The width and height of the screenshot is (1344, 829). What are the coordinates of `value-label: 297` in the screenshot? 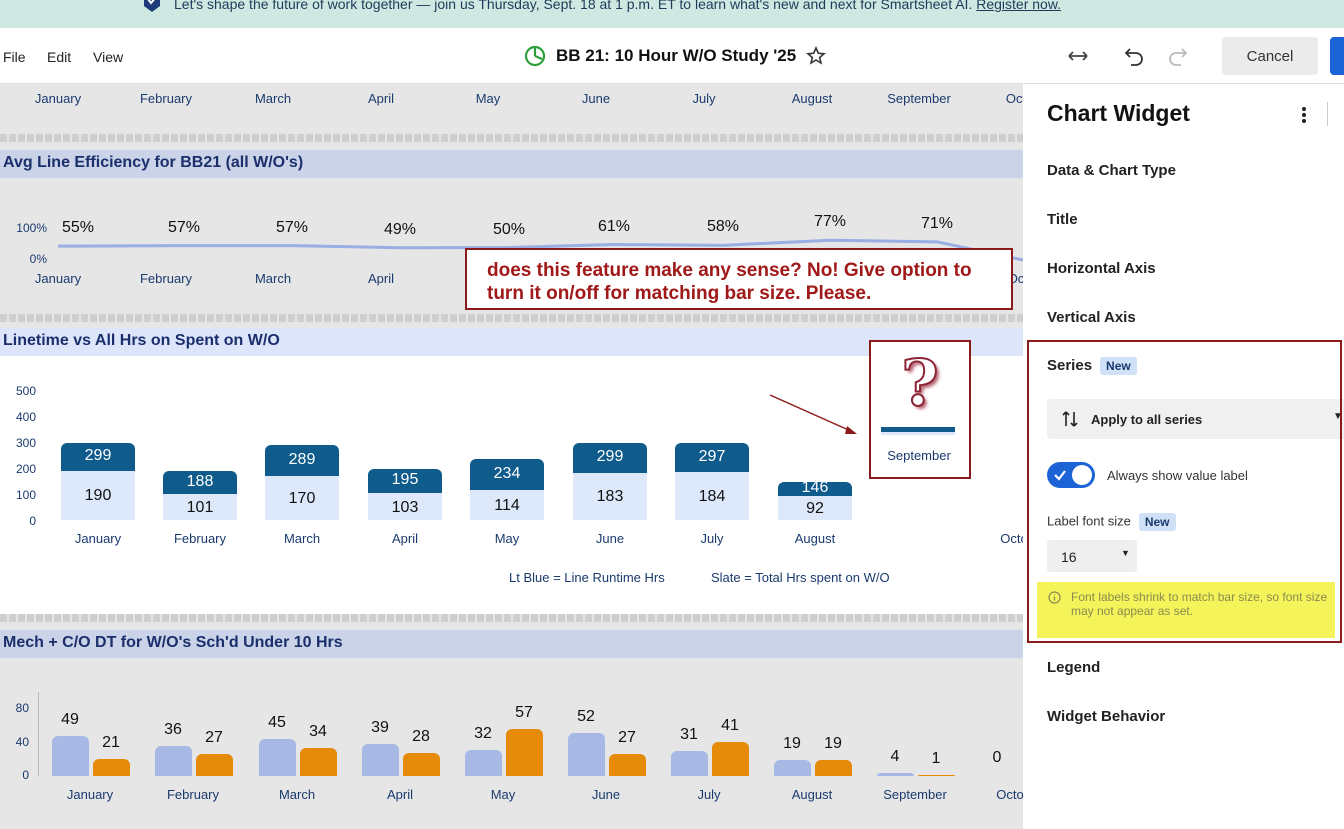 It's located at (712, 456).